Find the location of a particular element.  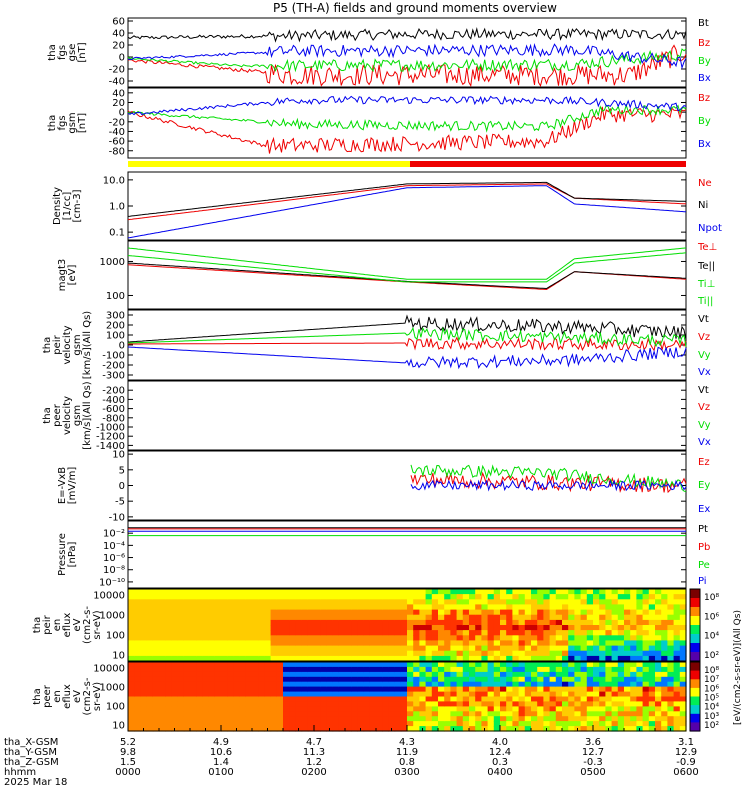

peer_velocity-ylabel-line: [km/s](All Qs) is located at coordinates (87, 415).